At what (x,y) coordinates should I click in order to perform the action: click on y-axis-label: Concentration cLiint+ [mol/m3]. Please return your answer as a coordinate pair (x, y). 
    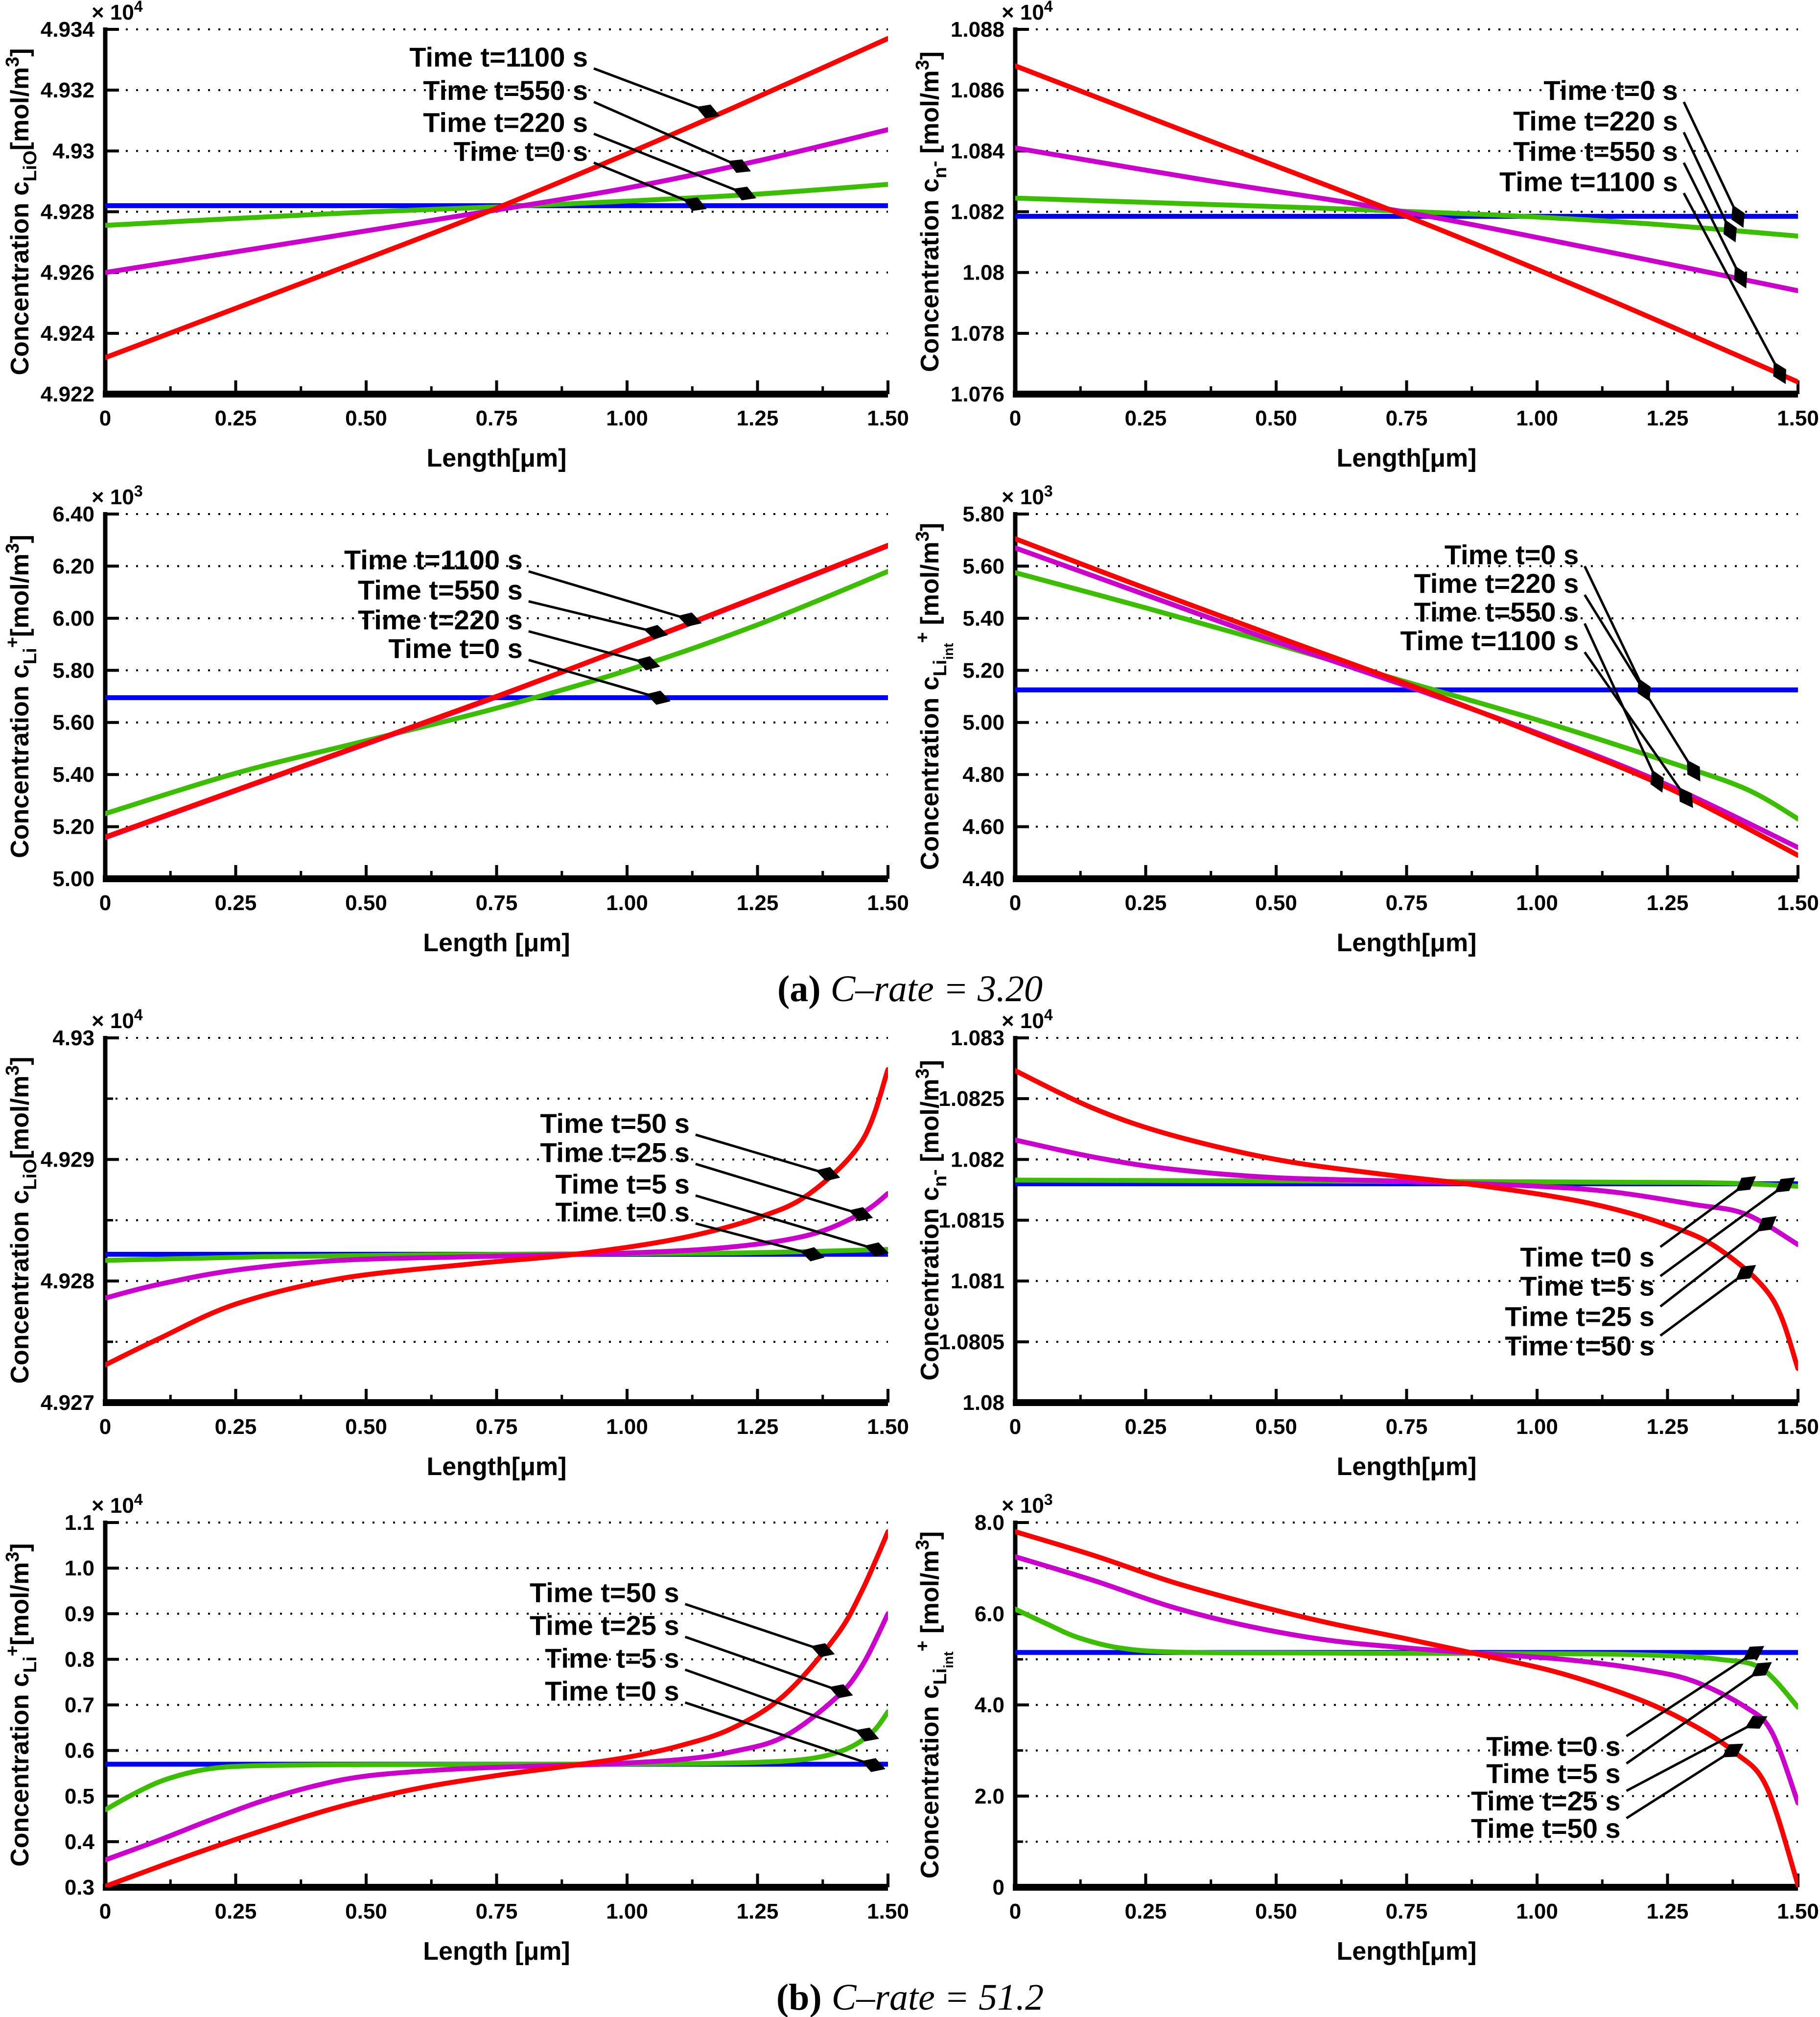
    Looking at the image, I should click on (934, 697).